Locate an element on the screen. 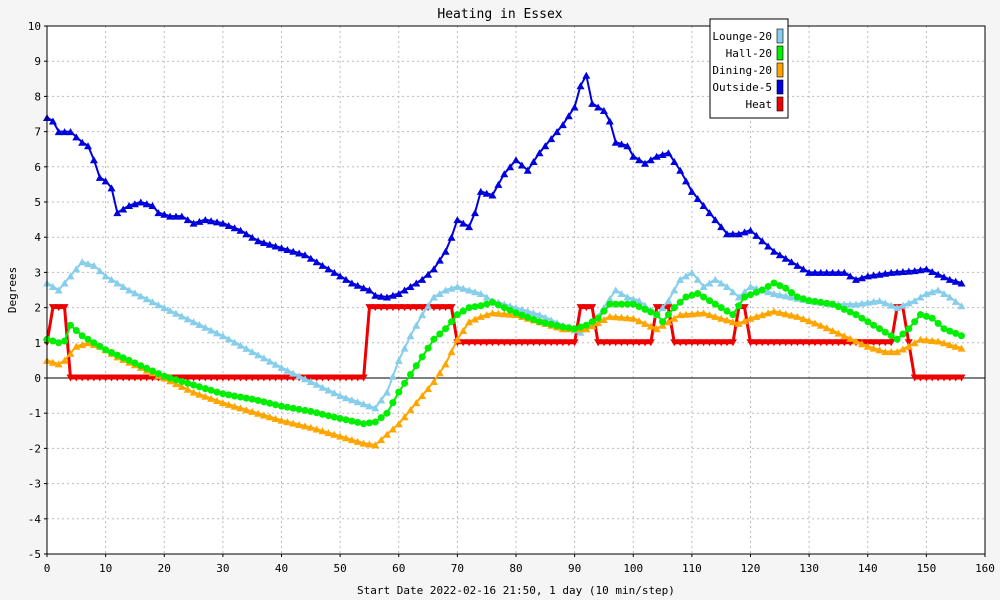 The width and height of the screenshot is (1000, 600). y-tick-label: -1 is located at coordinates (34, 413).